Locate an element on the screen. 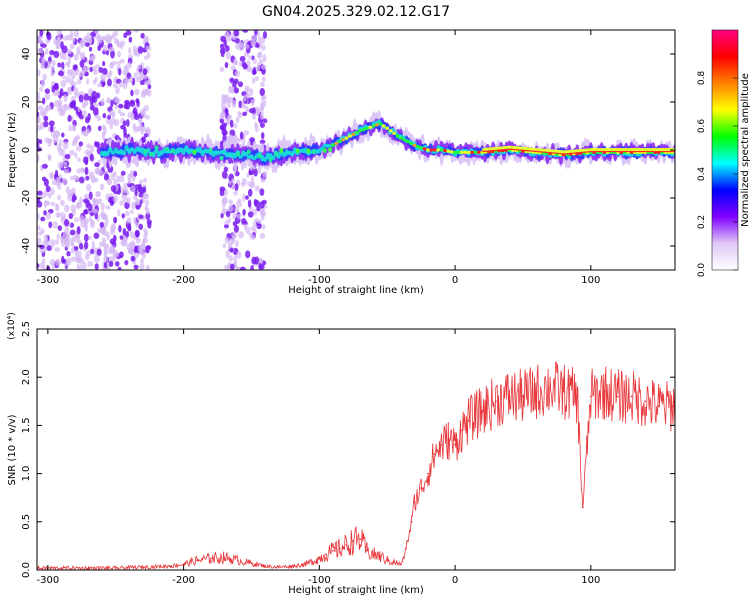  figure-title: GN04.2025.329.02.12.G17 is located at coordinates (356, 12).